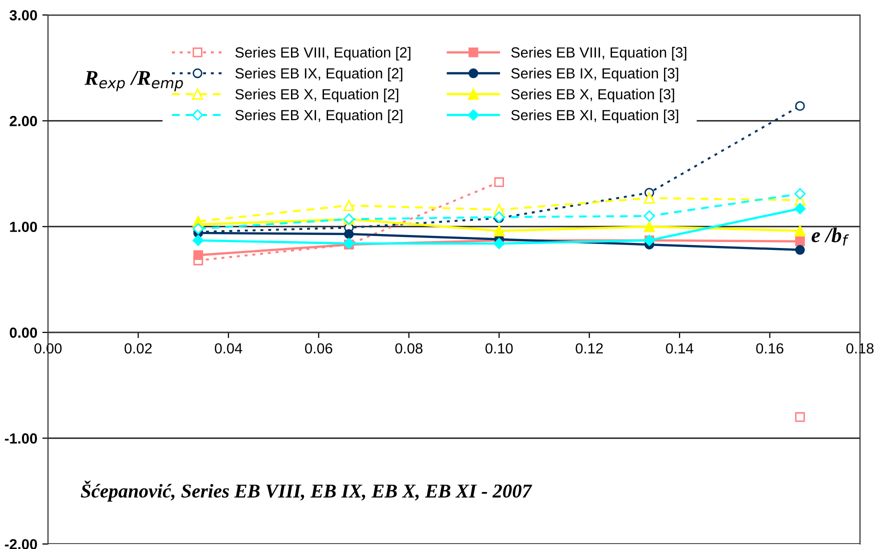 Image resolution: width=892 pixels, height=549 pixels. Describe the element at coordinates (322, 53) in the screenshot. I see `legend-label: Series EB VIII, Equation [2]` at that location.